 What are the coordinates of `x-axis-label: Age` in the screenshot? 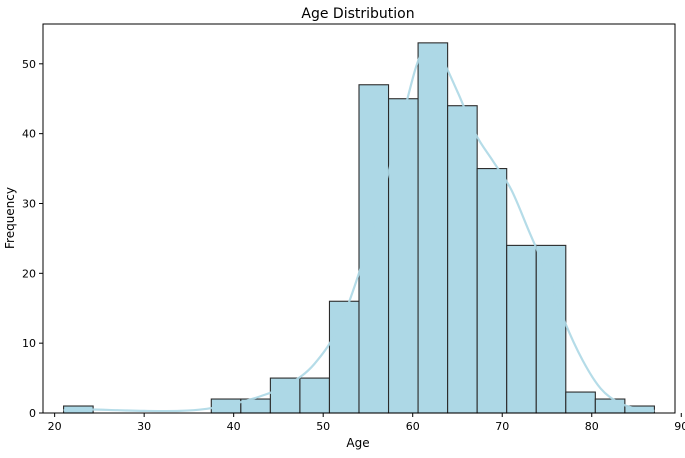 It's located at (357, 443).